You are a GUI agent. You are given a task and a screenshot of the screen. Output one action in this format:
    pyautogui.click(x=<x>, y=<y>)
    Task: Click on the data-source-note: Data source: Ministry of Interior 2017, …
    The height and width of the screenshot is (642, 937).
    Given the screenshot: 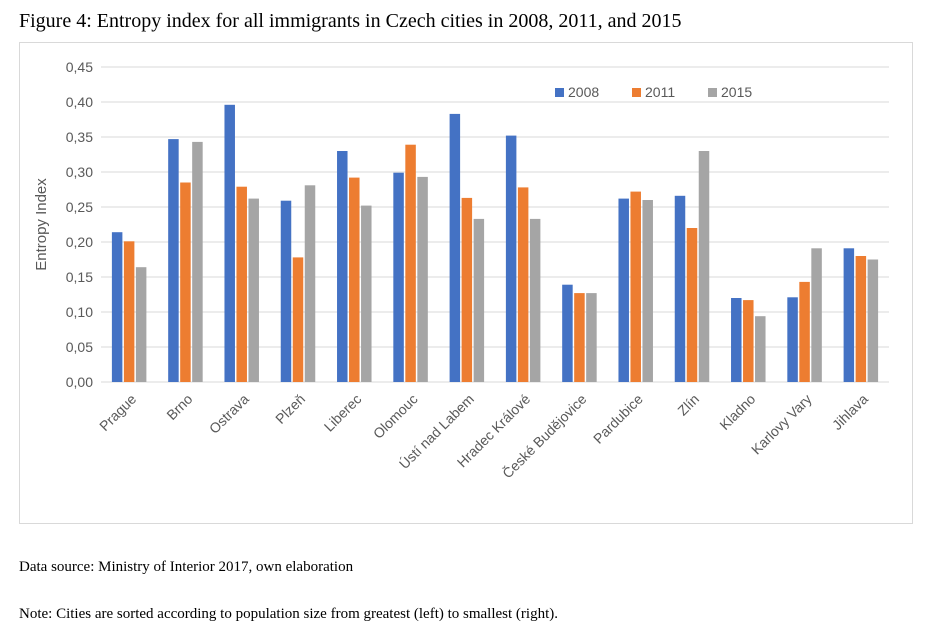 What is the action you would take?
    pyautogui.click(x=186, y=567)
    